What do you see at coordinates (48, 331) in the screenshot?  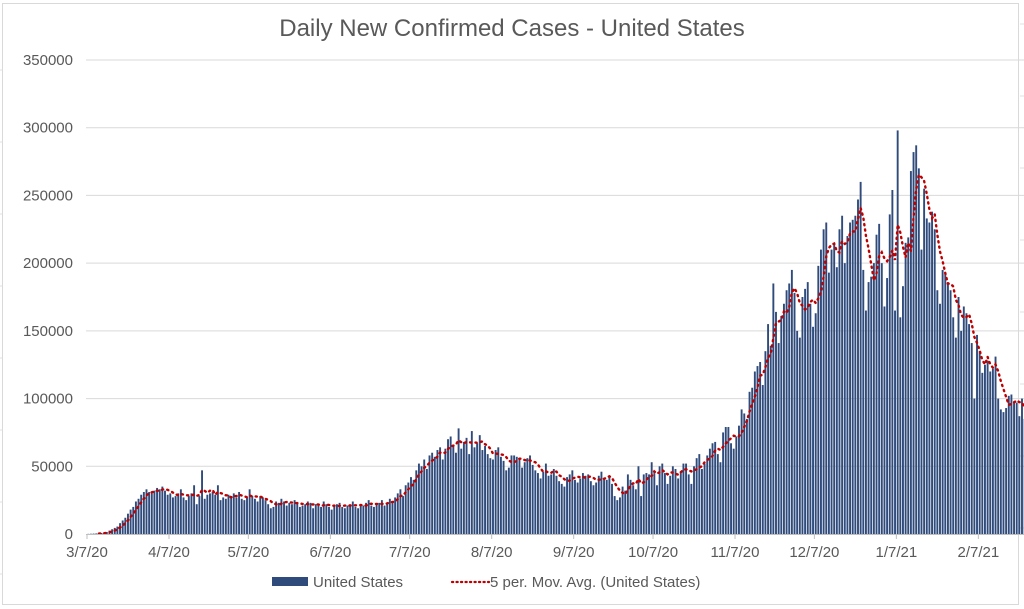 I see `y-tick-label: 150000` at bounding box center [48, 331].